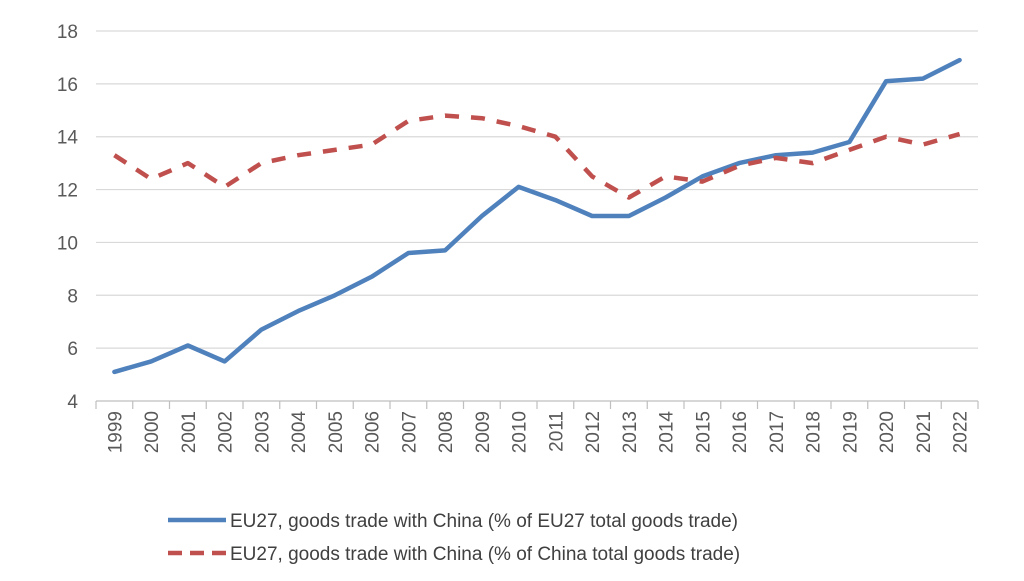 The width and height of the screenshot is (1024, 581). What do you see at coordinates (72, 402) in the screenshot?
I see `y-tick-label: 4` at bounding box center [72, 402].